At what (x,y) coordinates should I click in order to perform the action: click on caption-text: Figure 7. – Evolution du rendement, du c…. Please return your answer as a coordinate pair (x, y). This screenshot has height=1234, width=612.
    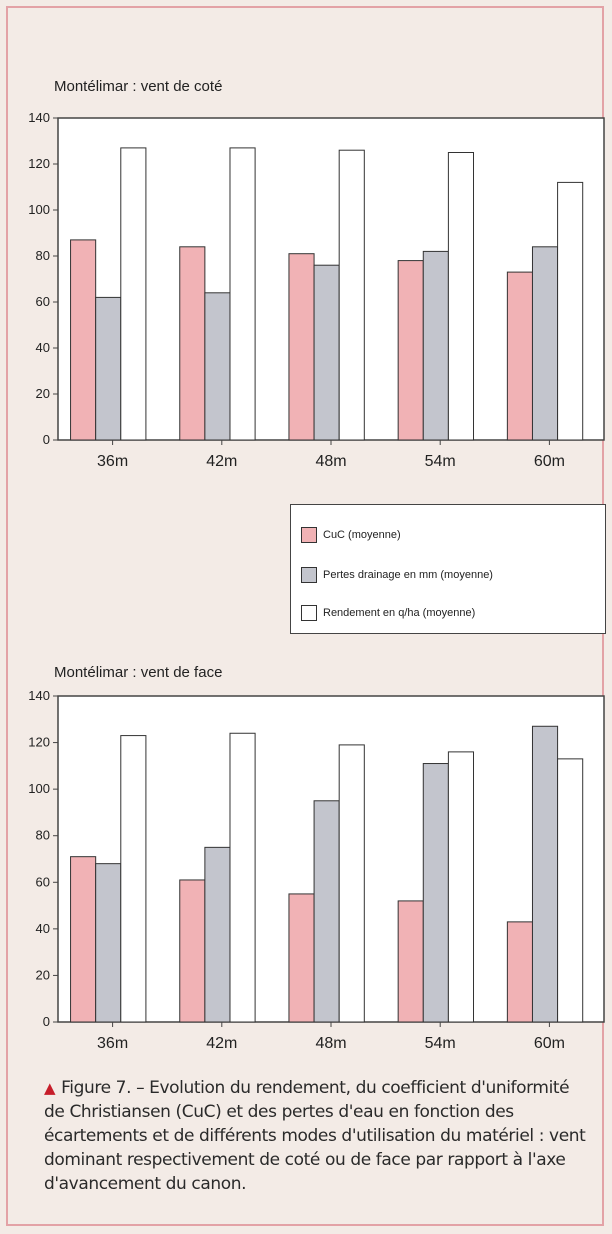
    Looking at the image, I should click on (315, 1136).